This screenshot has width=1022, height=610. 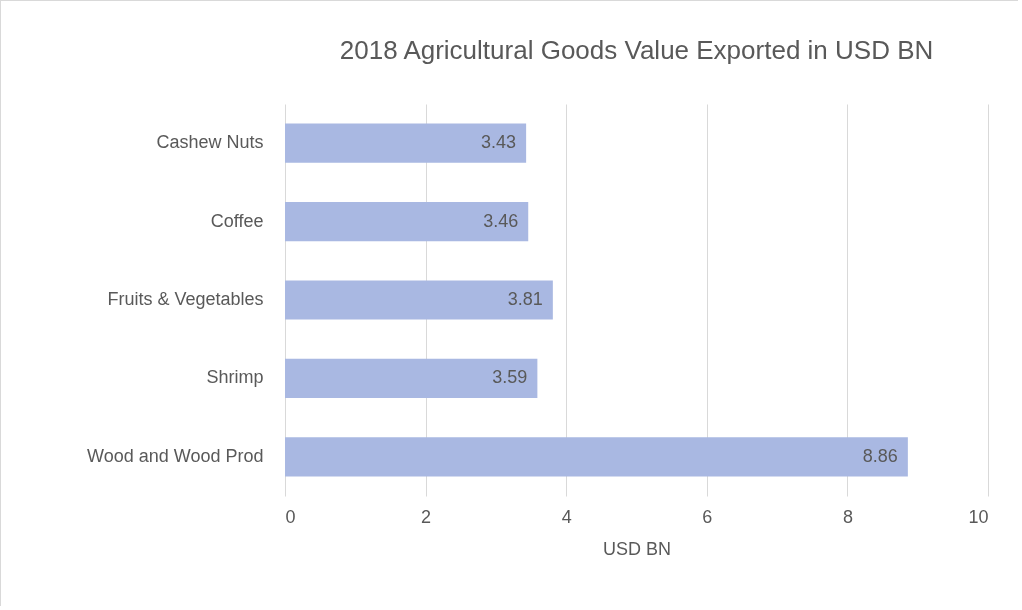 What do you see at coordinates (499, 142) in the screenshot?
I see `data-label: 3.43` at bounding box center [499, 142].